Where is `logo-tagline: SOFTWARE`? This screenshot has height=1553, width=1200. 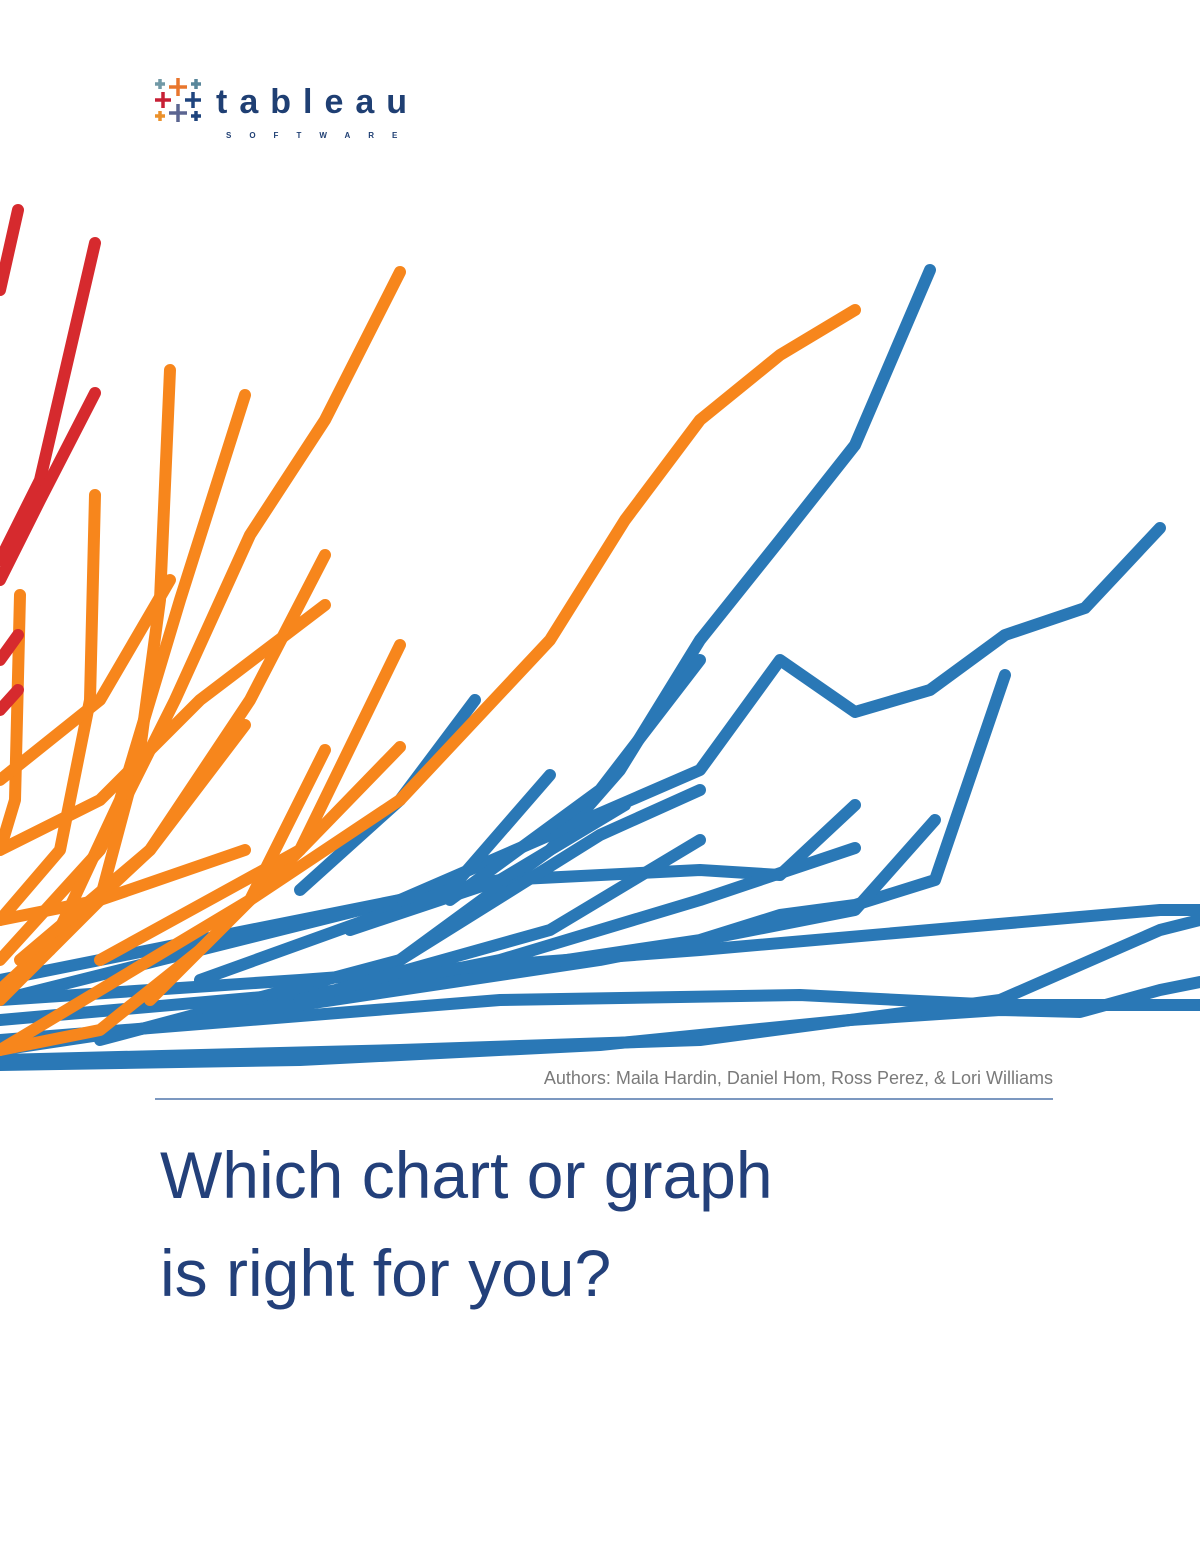
logo-tagline: SOFTWARE is located at coordinates (320, 135).